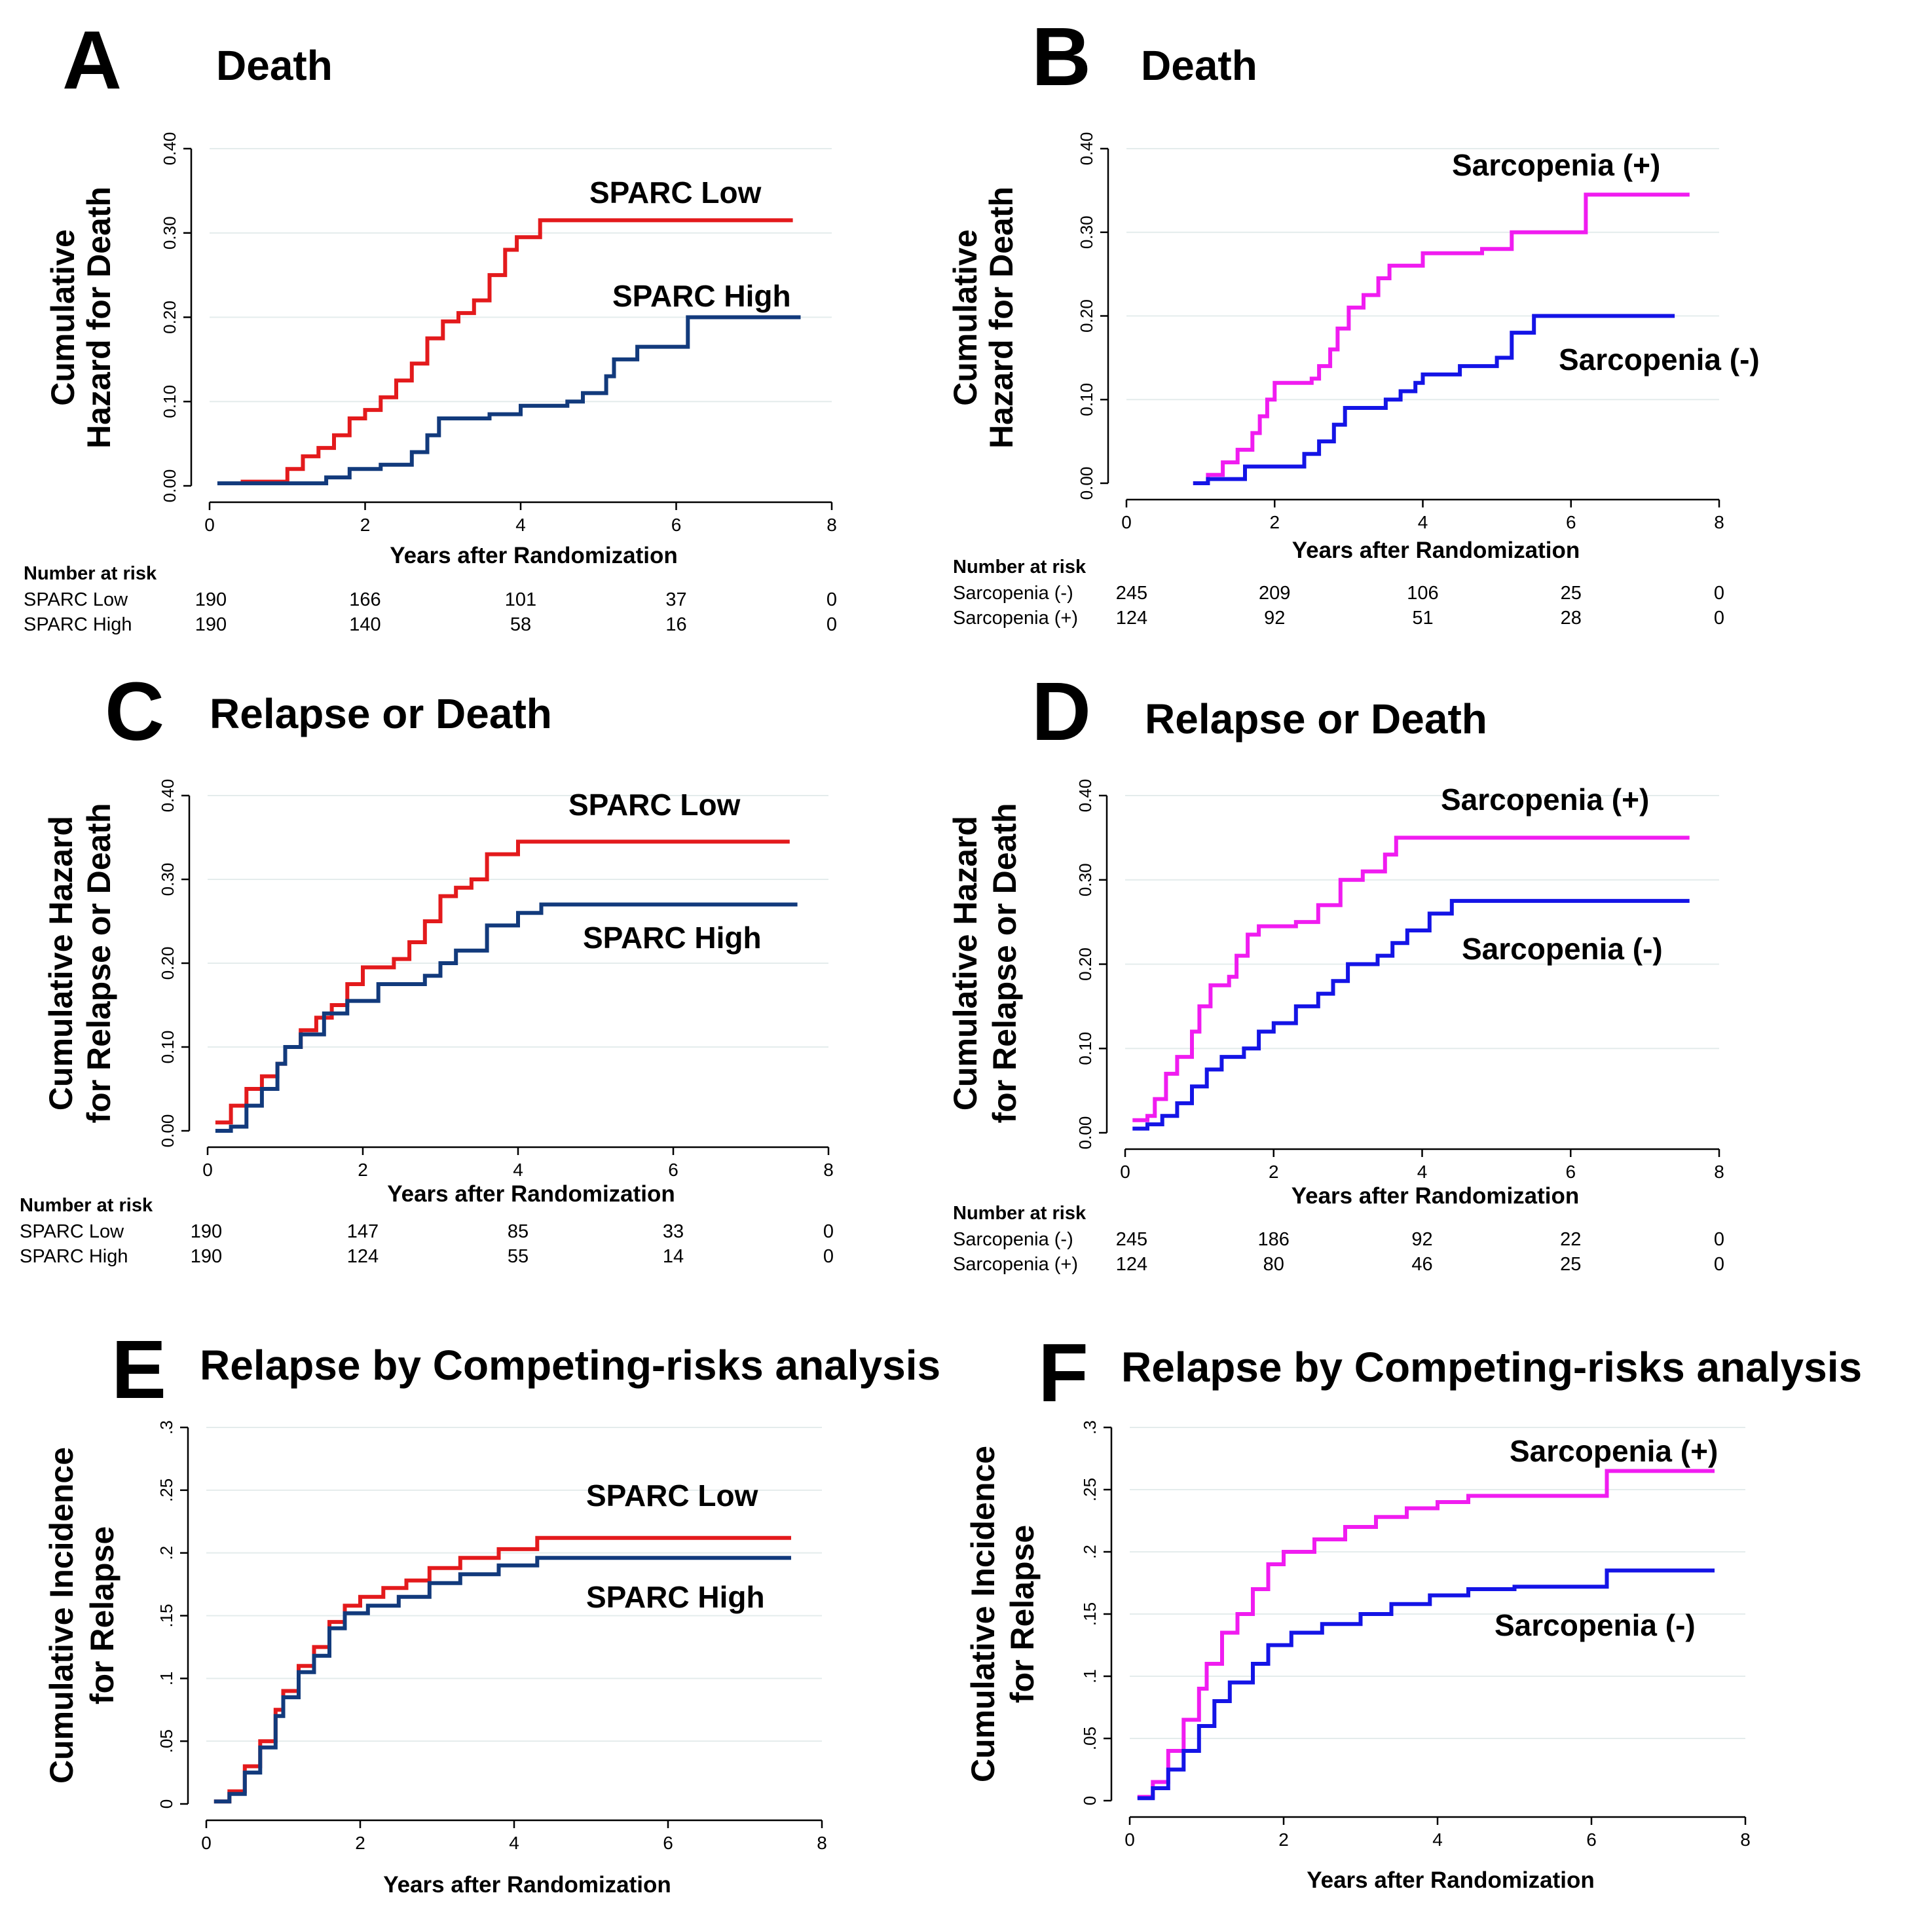 The width and height of the screenshot is (1932, 1910). Describe the element at coordinates (1571, 618) in the screenshot. I see `risk-count: 28` at that location.